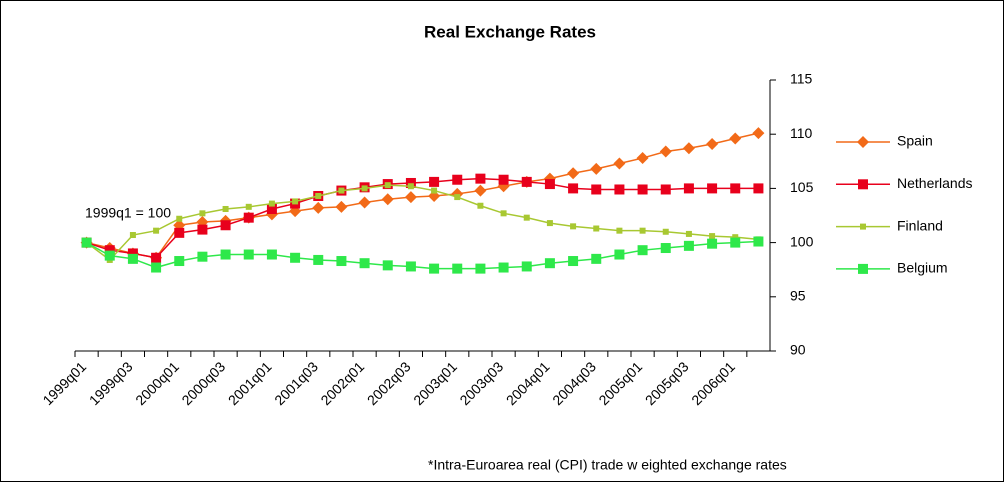 This screenshot has height=483, width=1005. Describe the element at coordinates (422, 222) in the screenshot. I see `series-line` at that location.